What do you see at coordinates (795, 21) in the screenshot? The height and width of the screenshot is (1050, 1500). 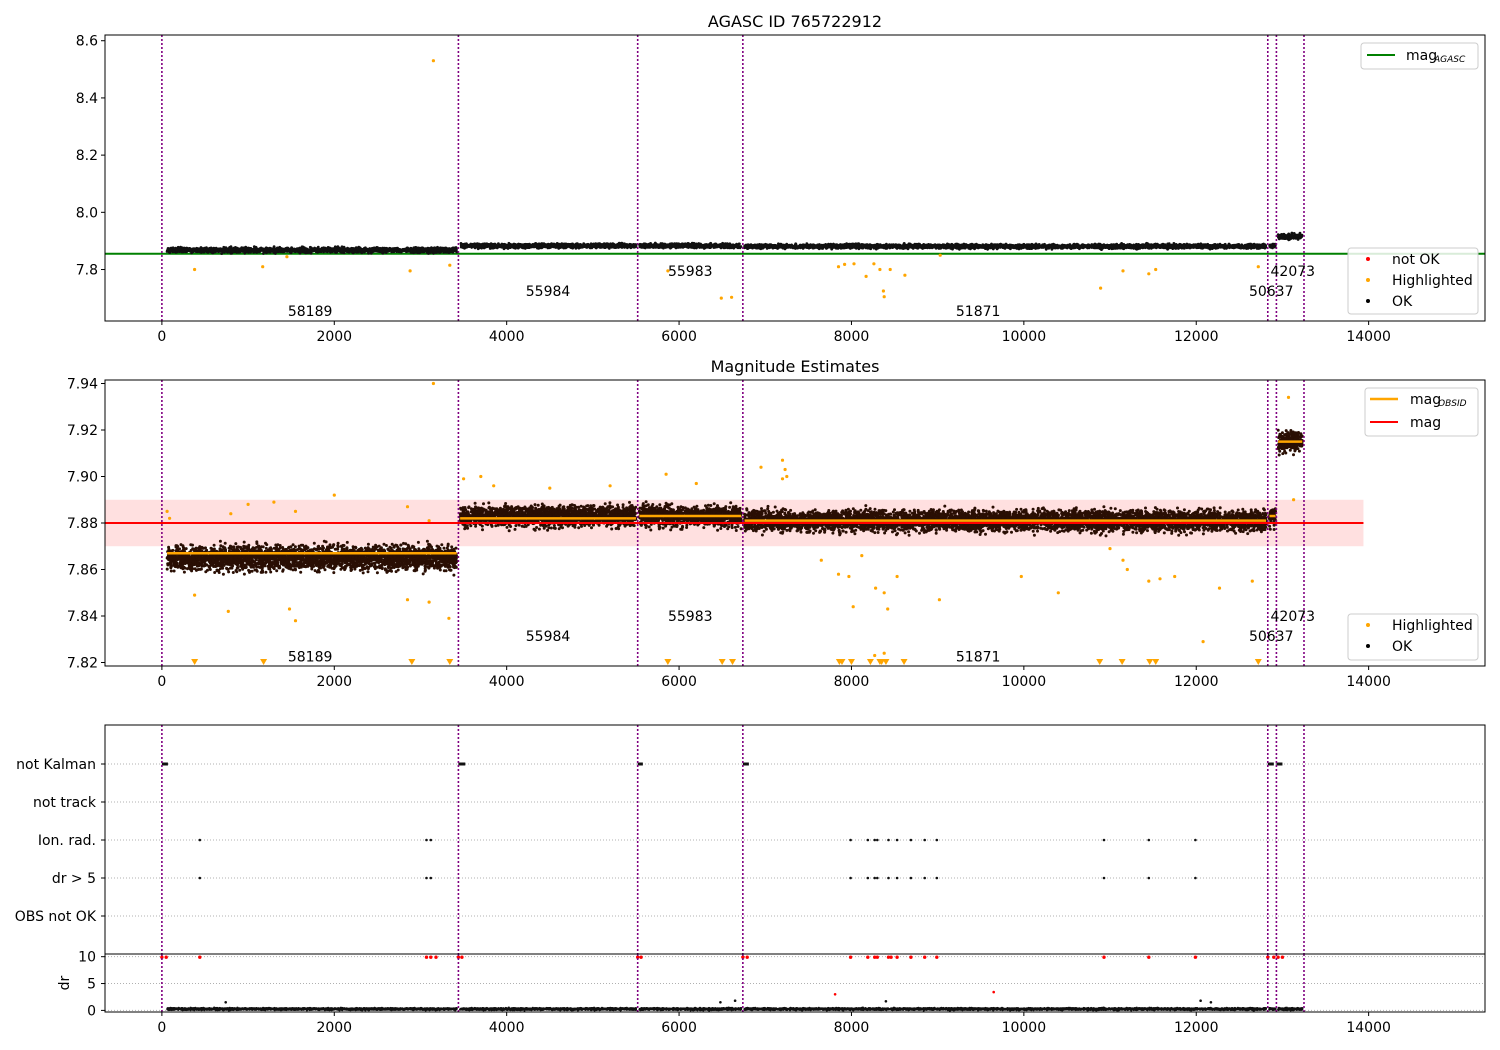 I see `agasc-panel-title: AGASC ID 765722912` at bounding box center [795, 21].